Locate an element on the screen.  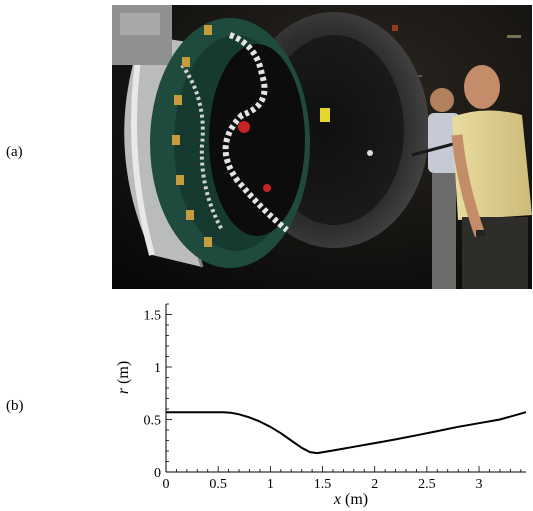
panel-label-b: (b) is located at coordinates (15, 406).